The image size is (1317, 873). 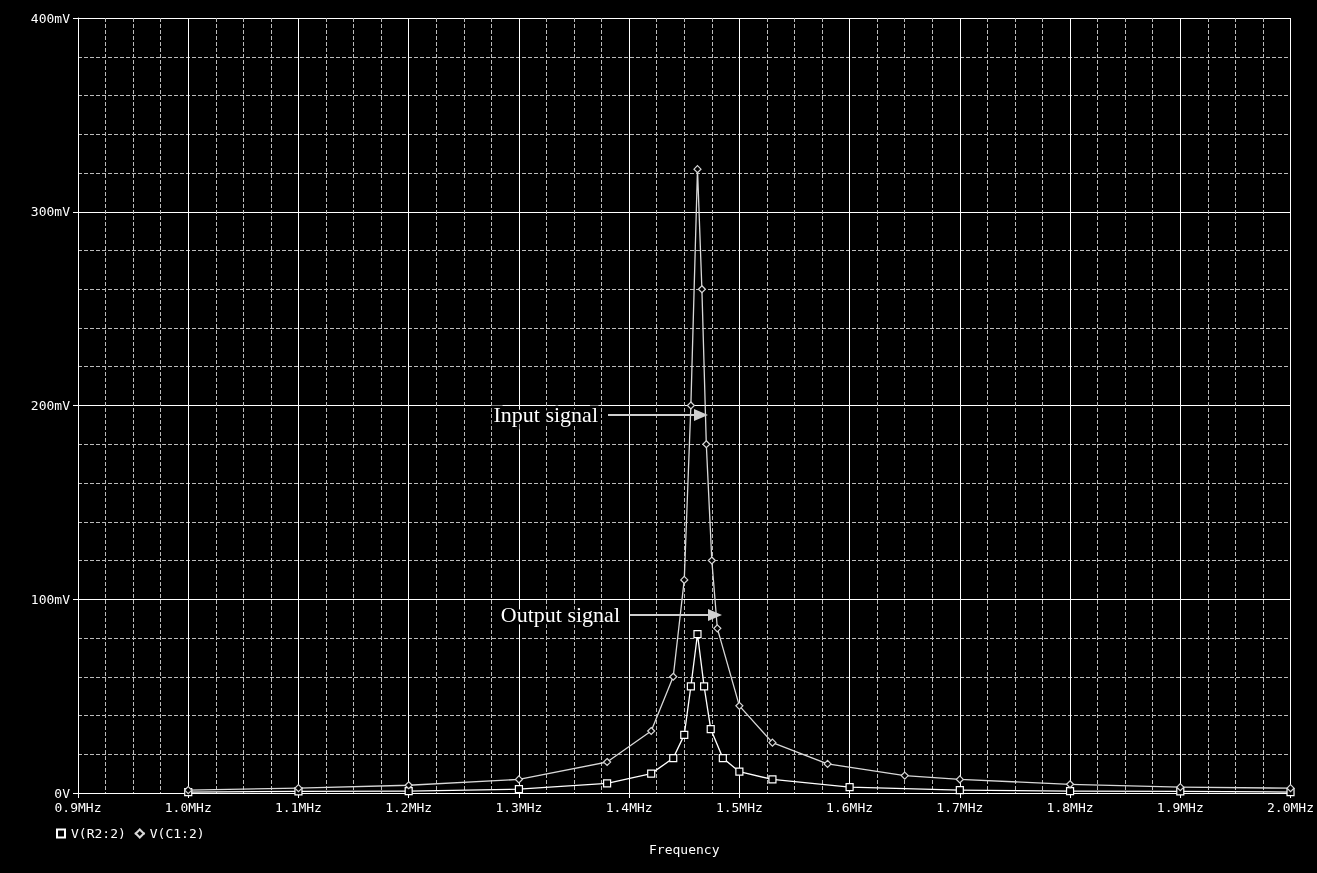 I want to click on x-tick-label: 1.3MHz, so click(x=519, y=807).